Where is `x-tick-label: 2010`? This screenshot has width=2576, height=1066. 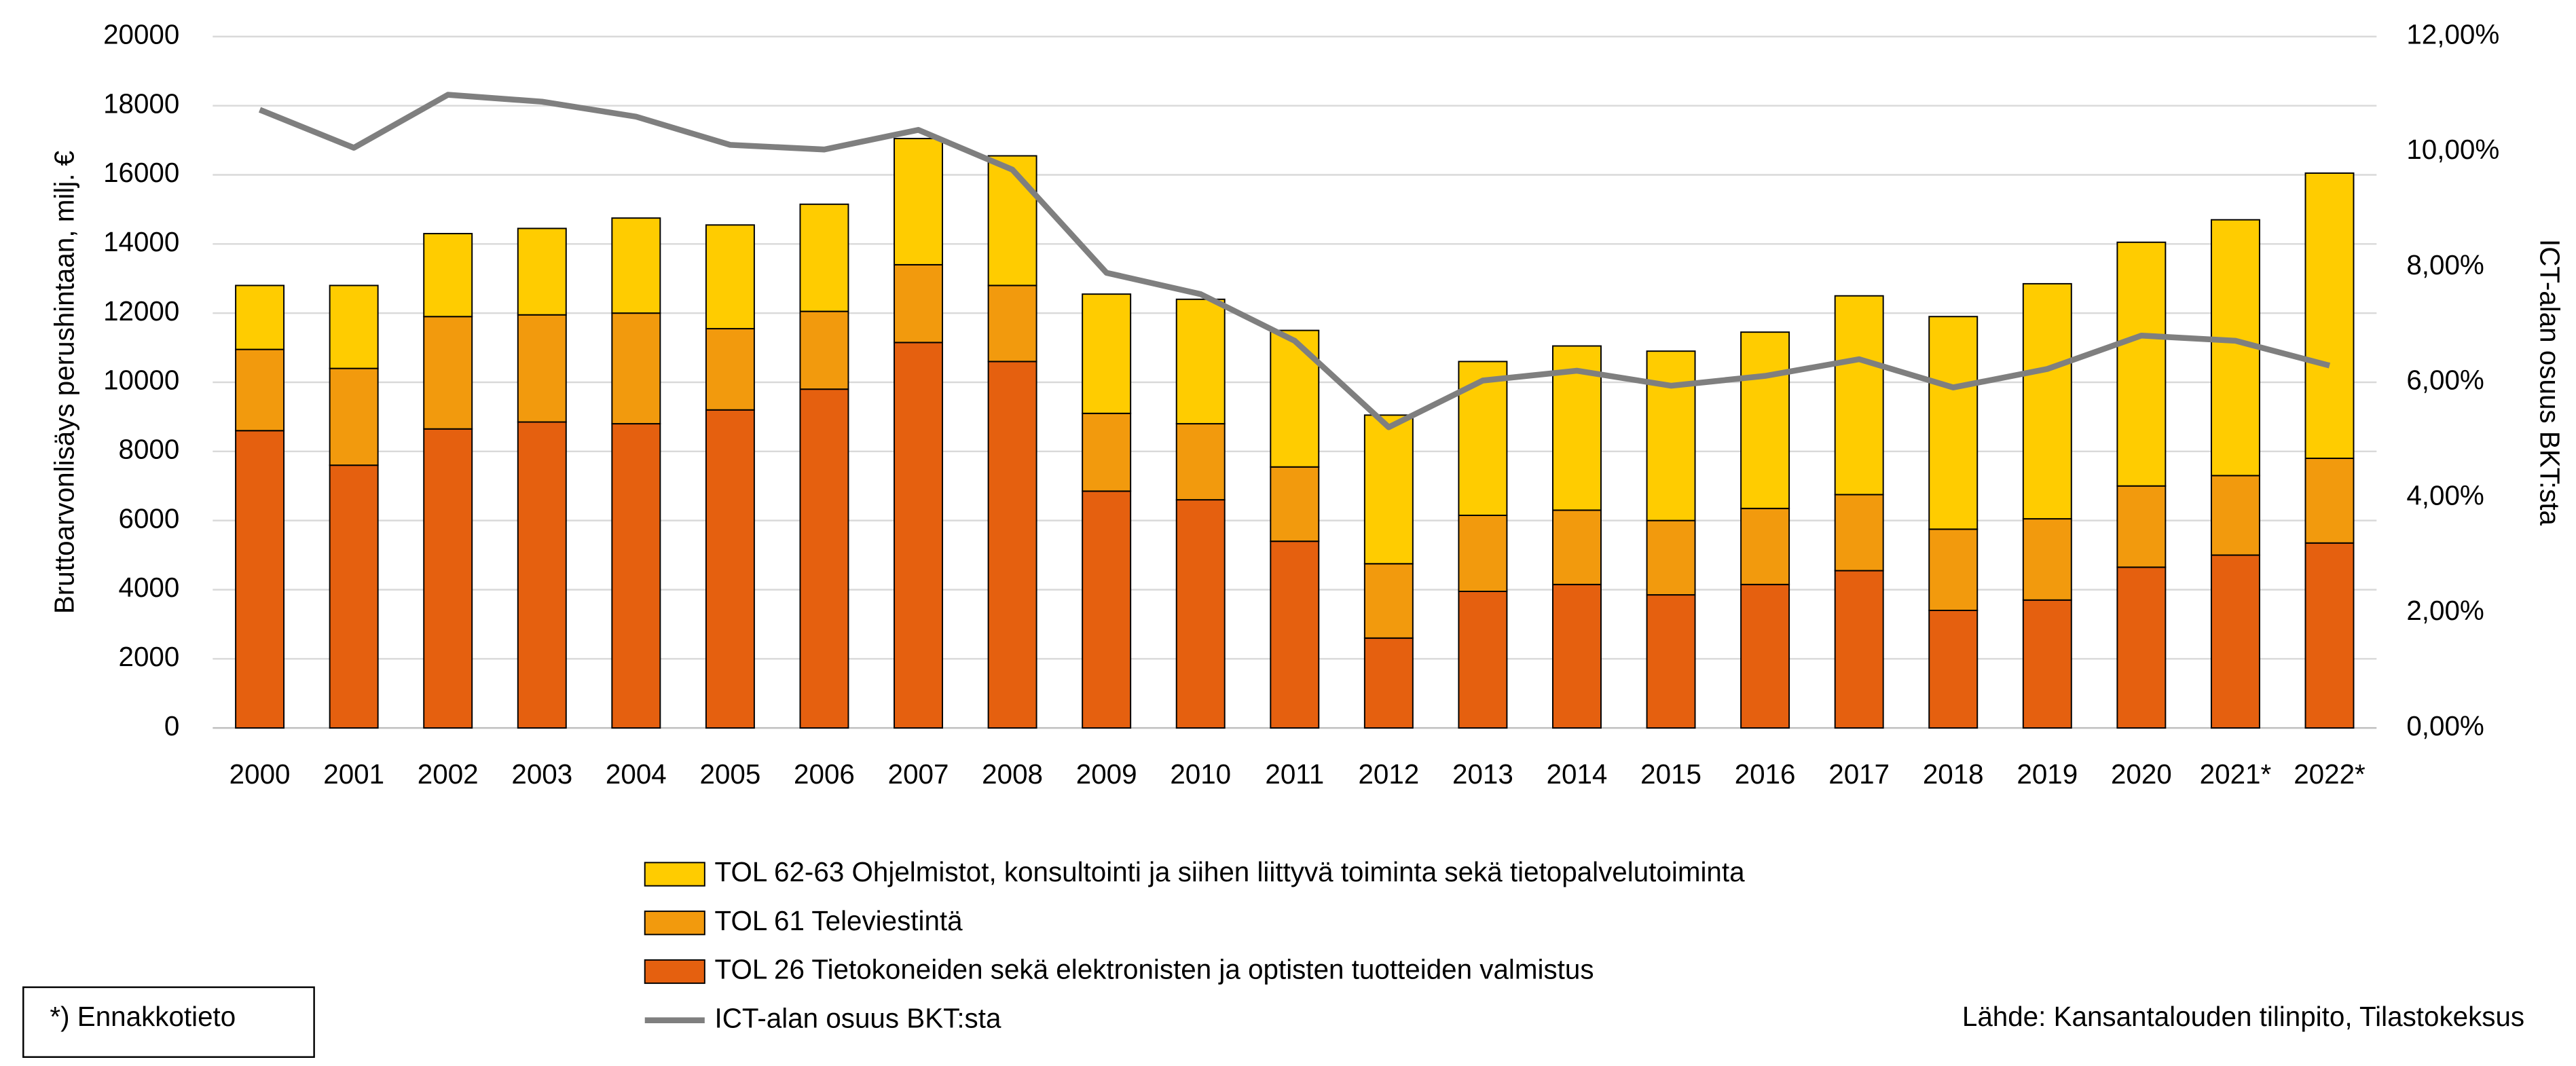
x-tick-label: 2010 is located at coordinates (1200, 774).